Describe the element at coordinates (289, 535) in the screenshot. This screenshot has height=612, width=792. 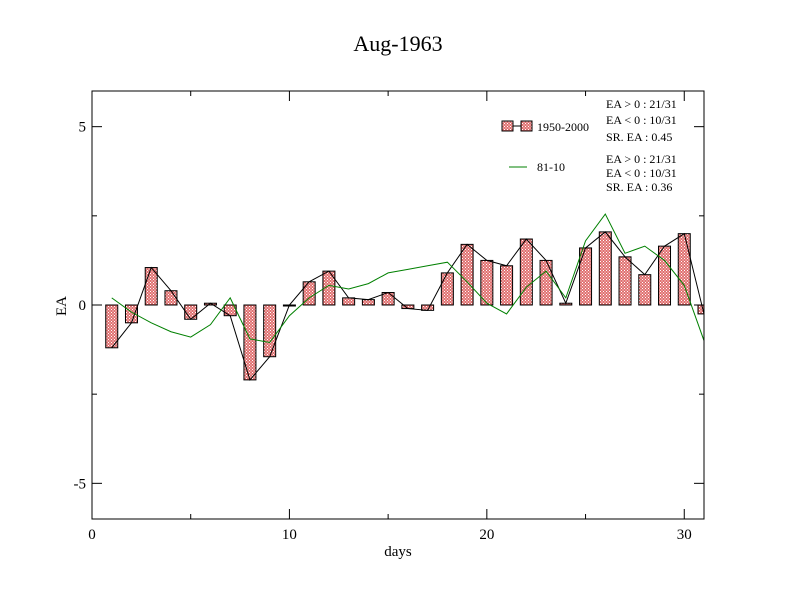
I see `x-tick-label-10: 10` at that location.